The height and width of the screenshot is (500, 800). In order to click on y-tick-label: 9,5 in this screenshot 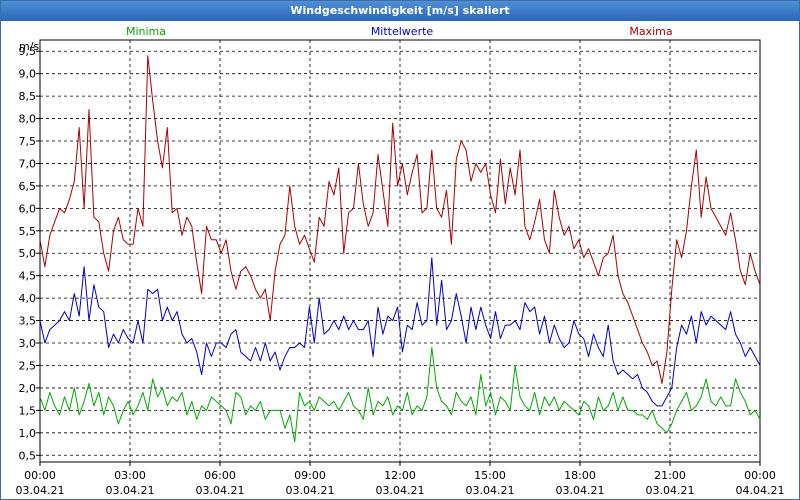, I will do `click(28, 51)`.